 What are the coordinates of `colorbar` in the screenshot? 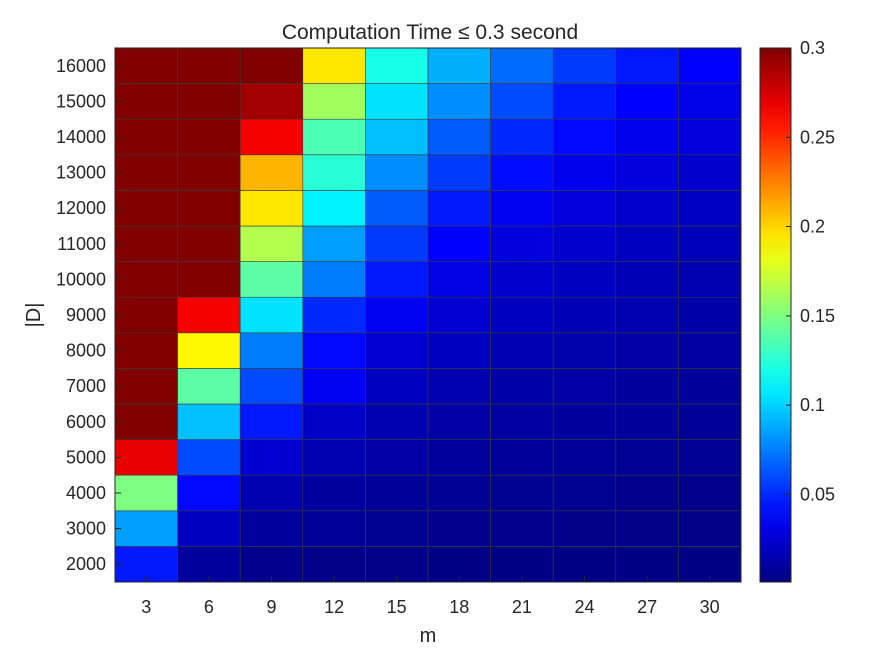 It's located at (775, 315).